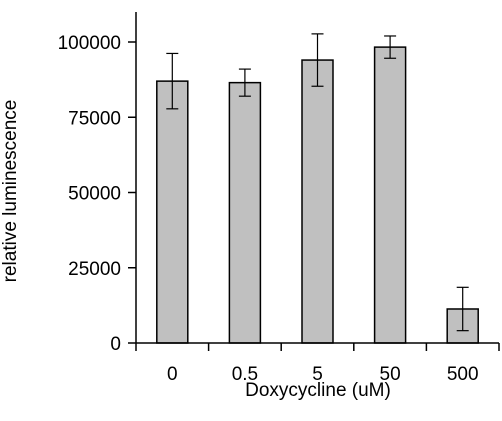 The height and width of the screenshot is (421, 502). Describe the element at coordinates (94, 118) in the screenshot. I see `y-tick-label-3: 75000` at that location.